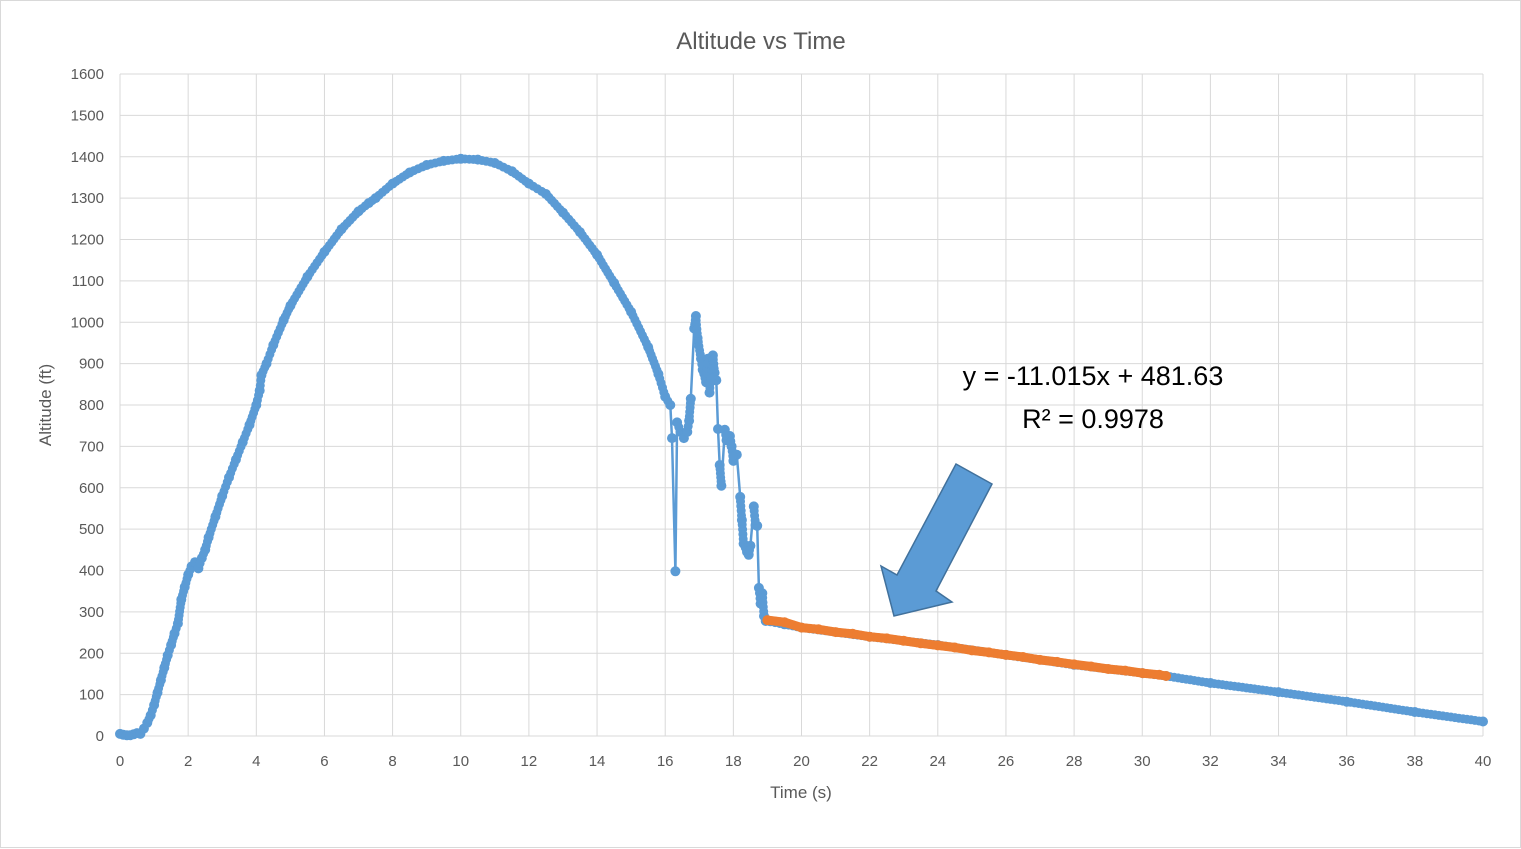 The width and height of the screenshot is (1521, 849). I want to click on x-tick-label: 2, so click(188, 761).